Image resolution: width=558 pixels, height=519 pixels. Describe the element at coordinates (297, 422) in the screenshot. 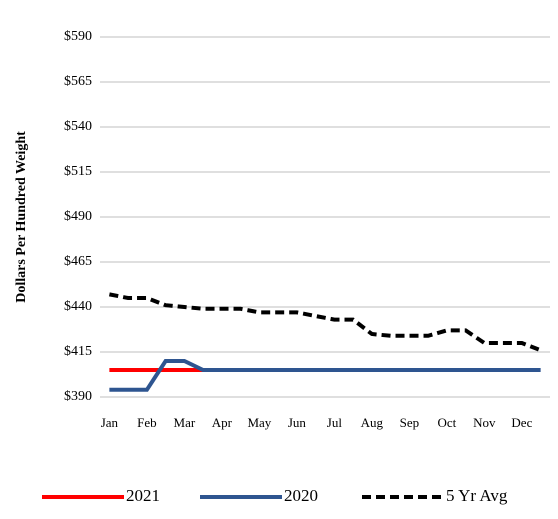

I see `x-tick-label: Jun` at that location.